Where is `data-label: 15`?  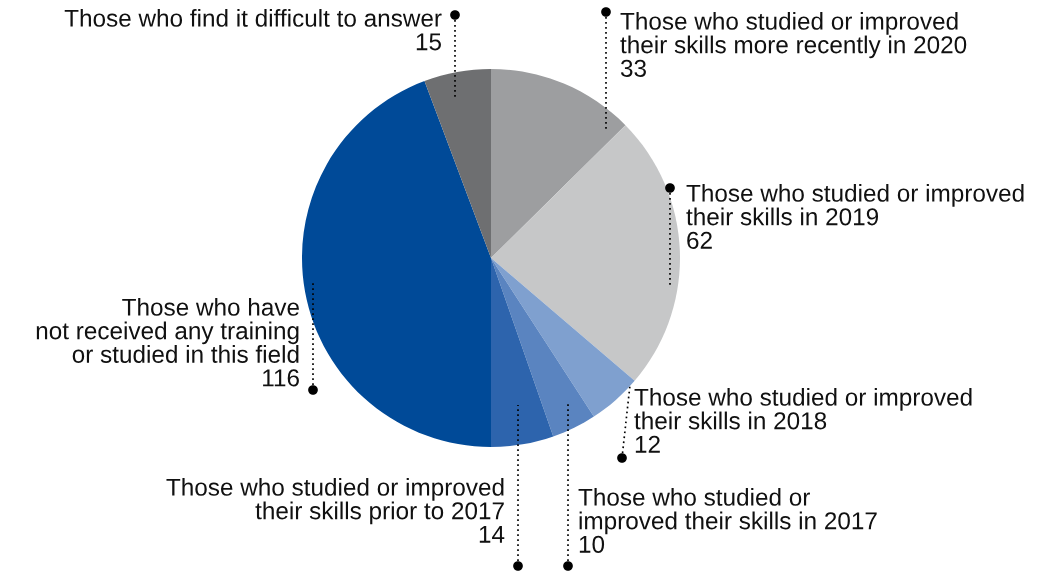
data-label: 15 is located at coordinates (428, 42).